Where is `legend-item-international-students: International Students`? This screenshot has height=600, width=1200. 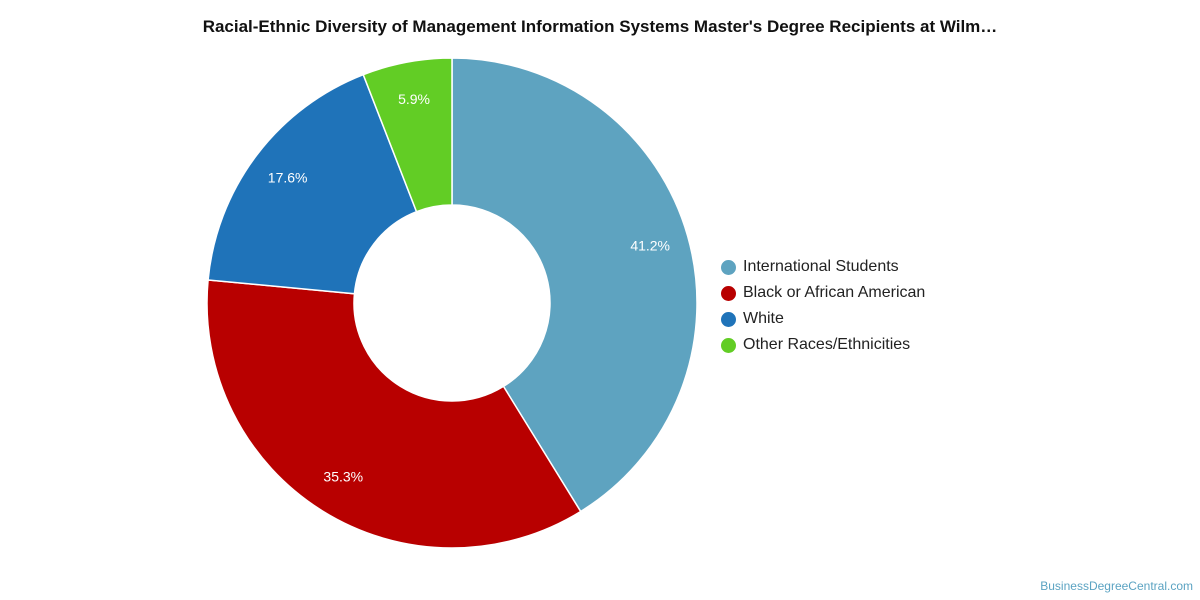 legend-item-international-students: International Students is located at coordinates (823, 267).